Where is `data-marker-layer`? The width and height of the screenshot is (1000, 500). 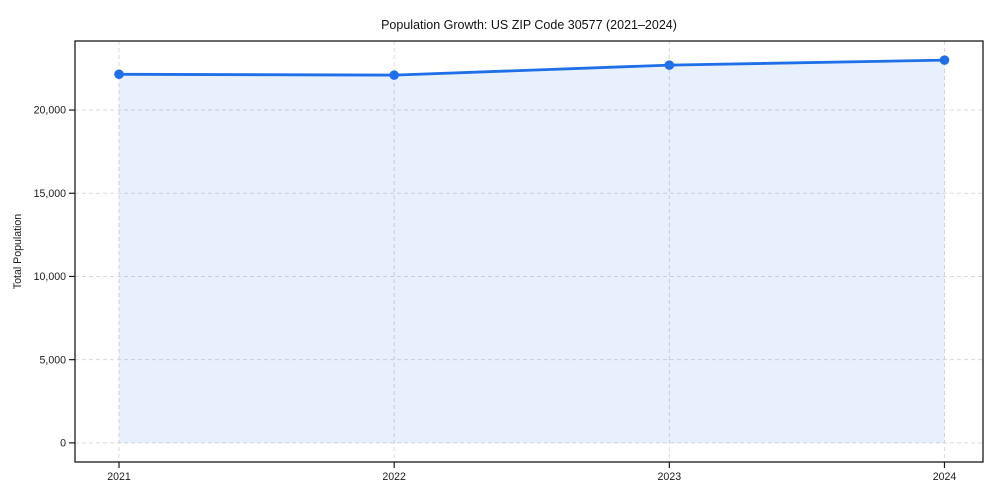 data-marker-layer is located at coordinates (532, 67).